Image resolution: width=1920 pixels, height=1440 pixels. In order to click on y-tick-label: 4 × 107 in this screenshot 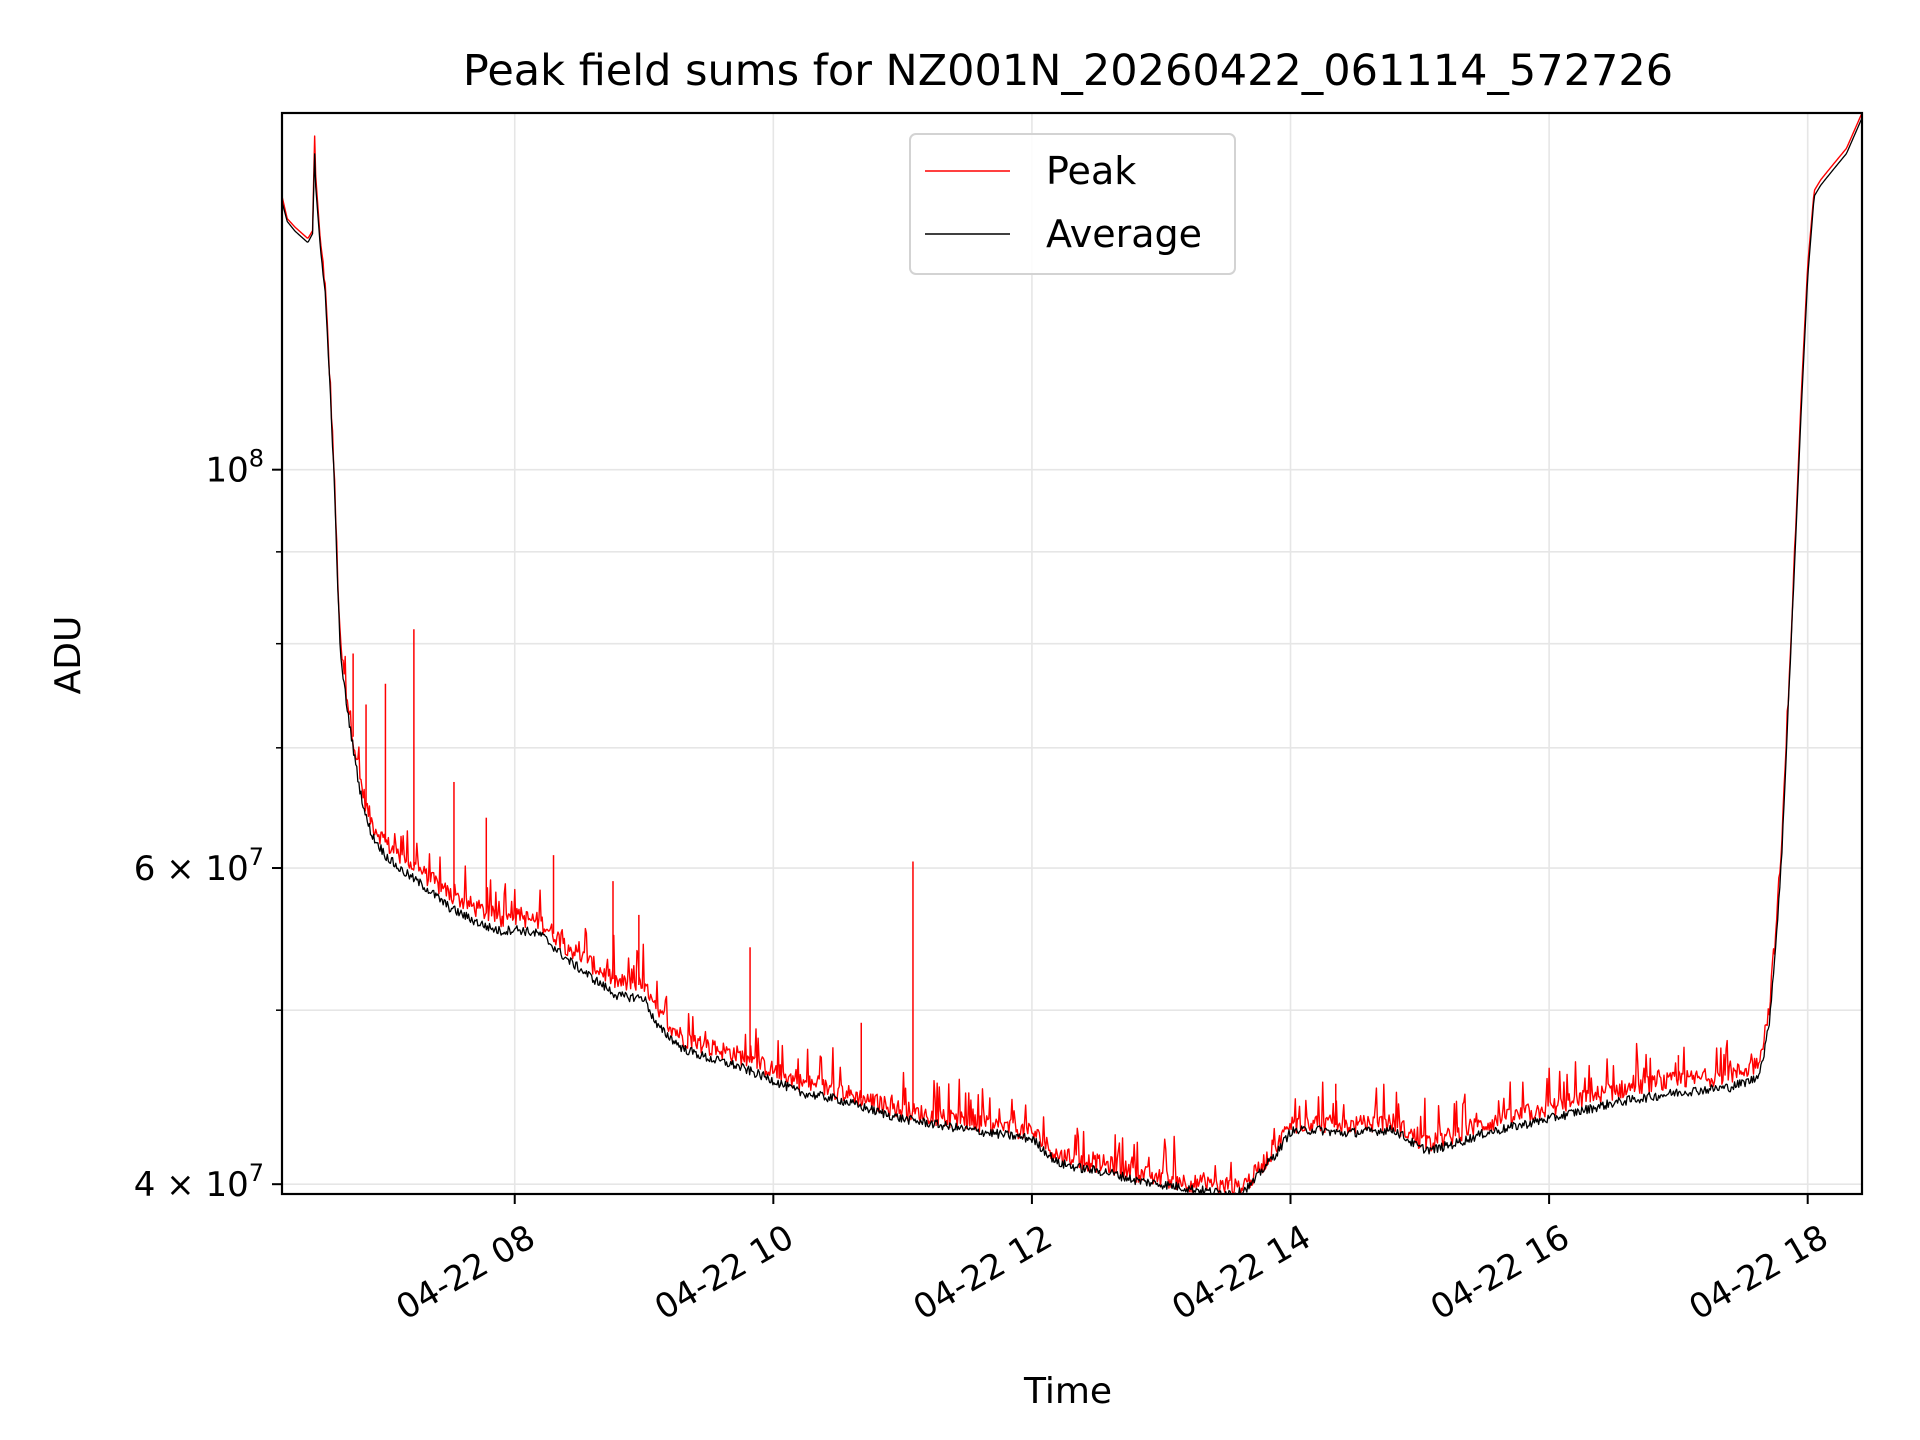, I will do `click(199, 1182)`.